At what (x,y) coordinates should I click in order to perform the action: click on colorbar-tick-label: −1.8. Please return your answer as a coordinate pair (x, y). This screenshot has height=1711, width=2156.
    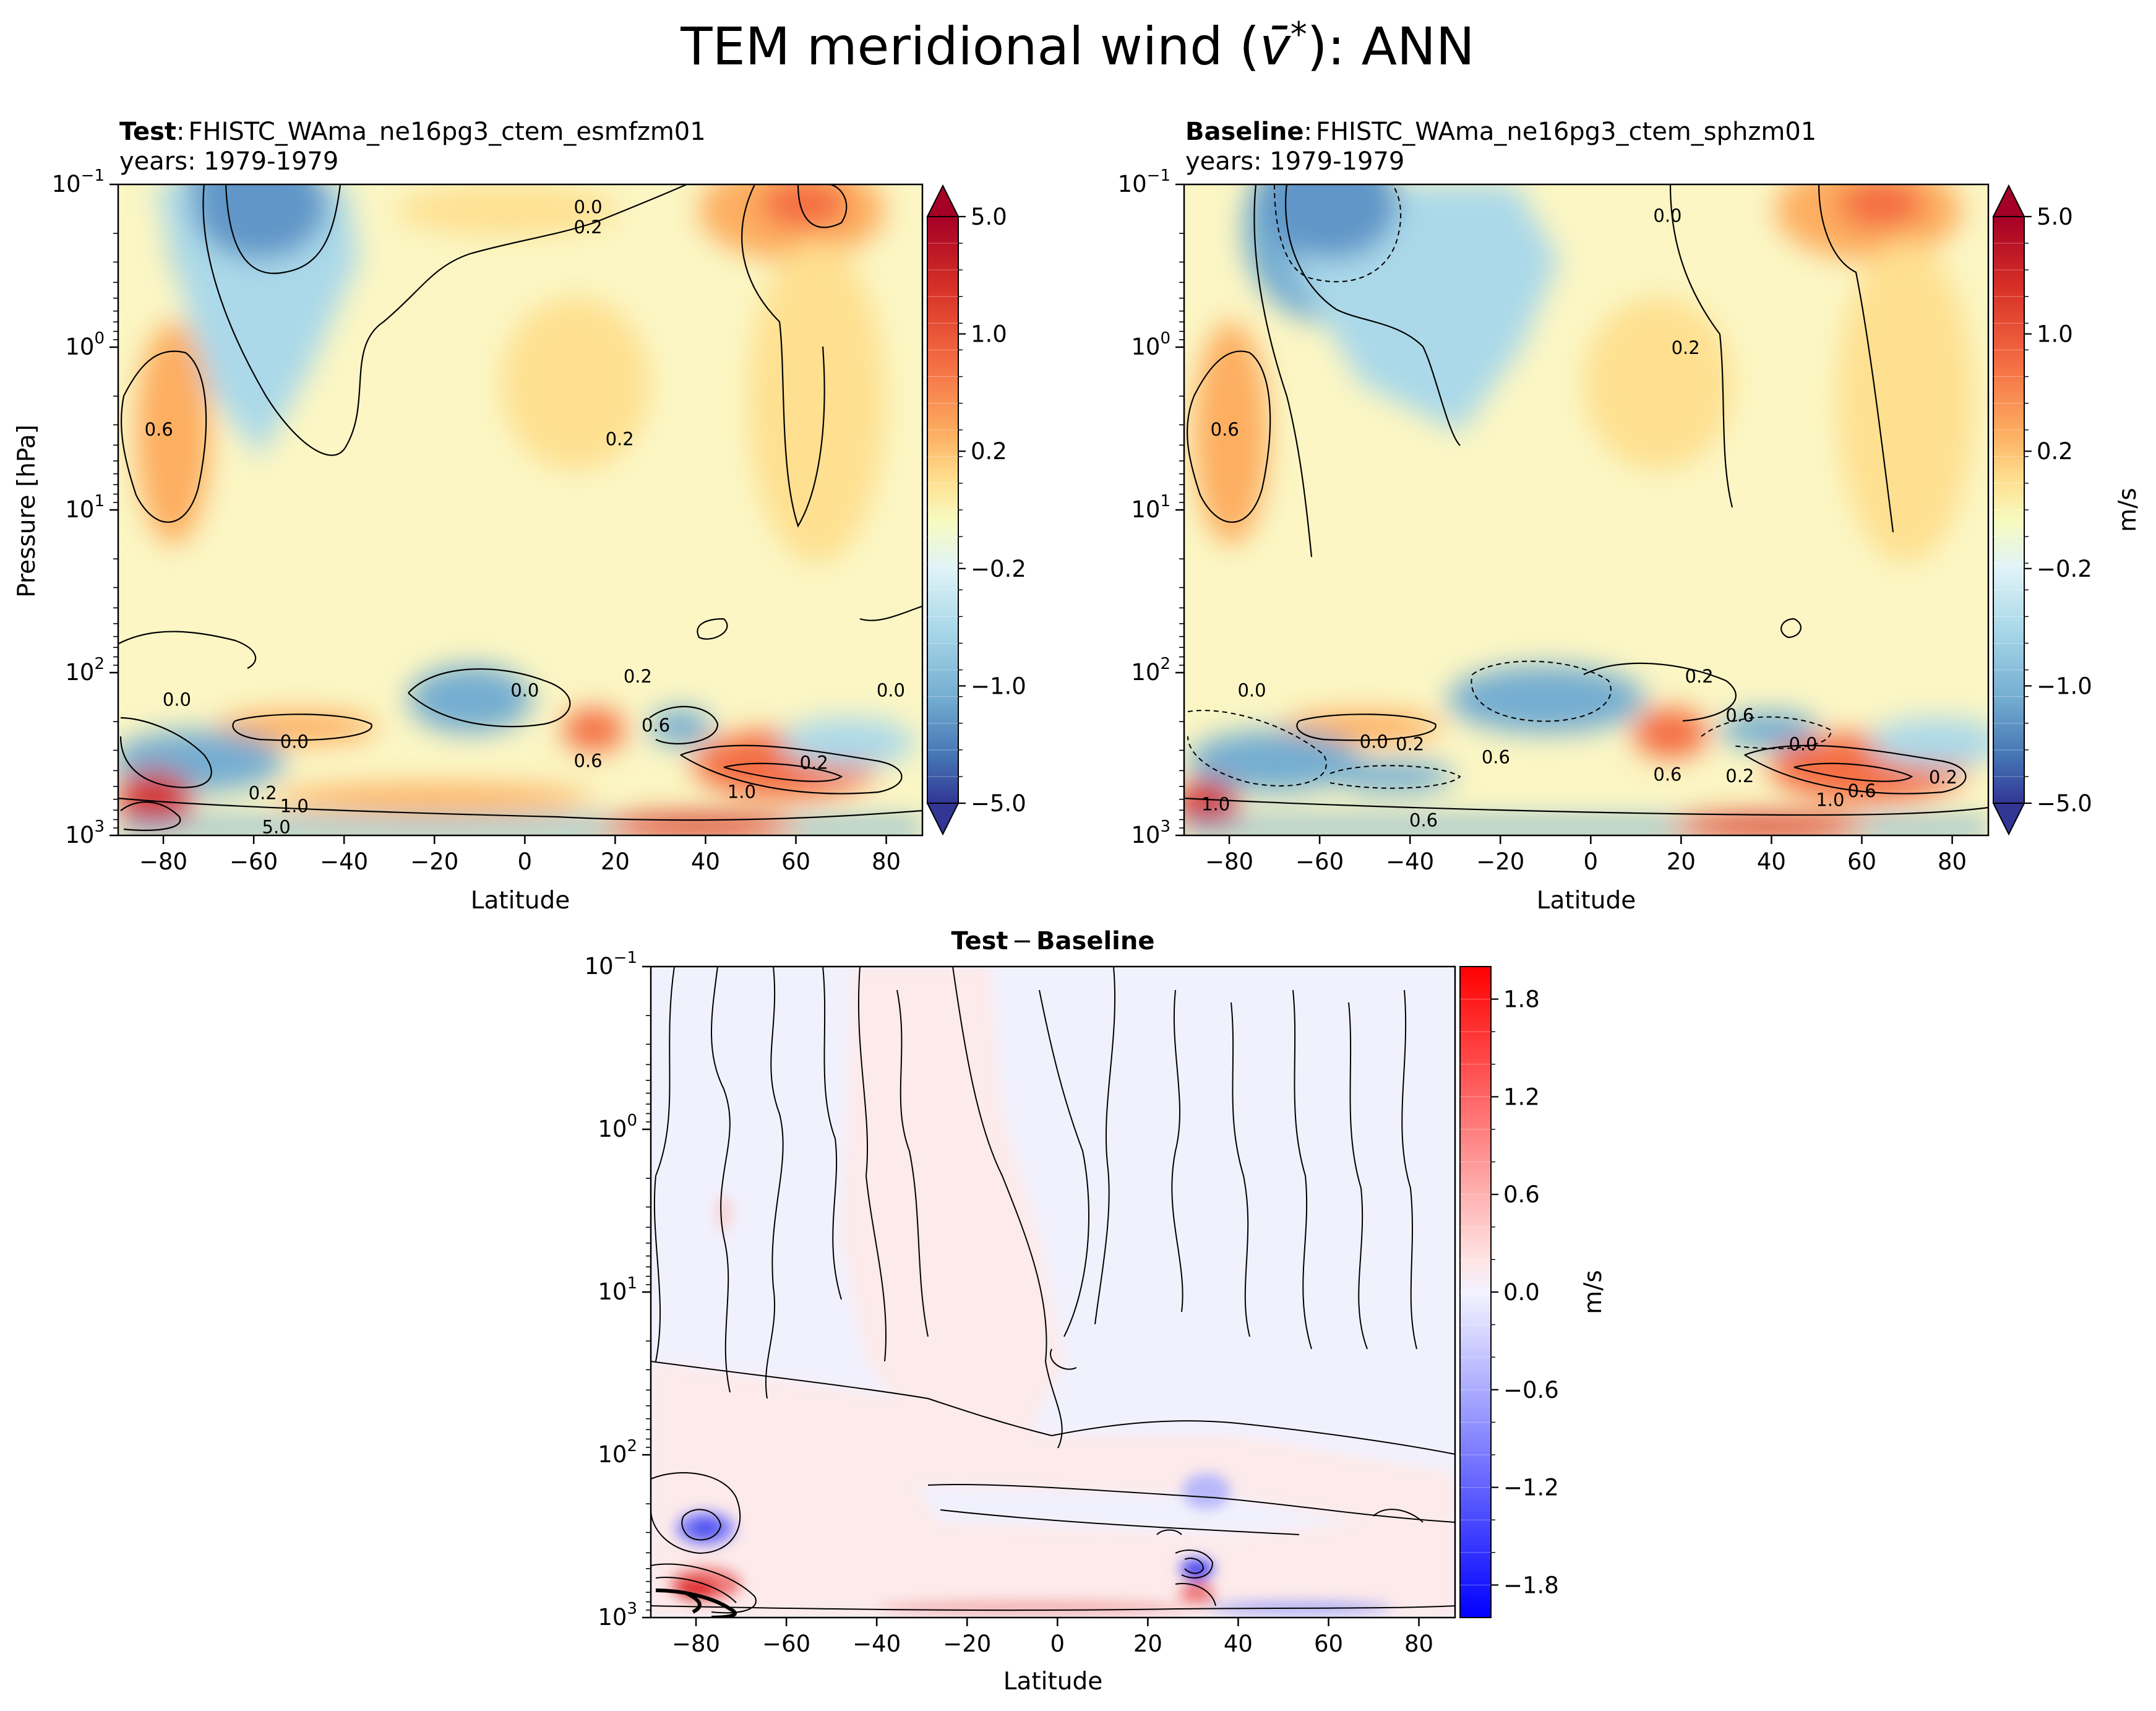
    Looking at the image, I should click on (1531, 1585).